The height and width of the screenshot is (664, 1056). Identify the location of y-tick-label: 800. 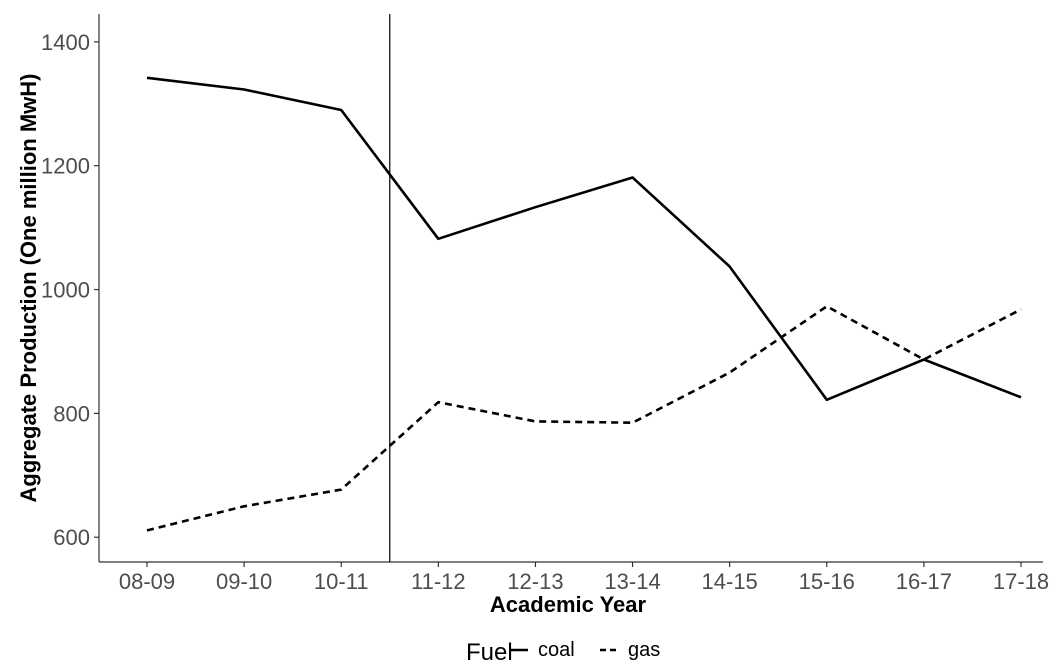
(71, 413).